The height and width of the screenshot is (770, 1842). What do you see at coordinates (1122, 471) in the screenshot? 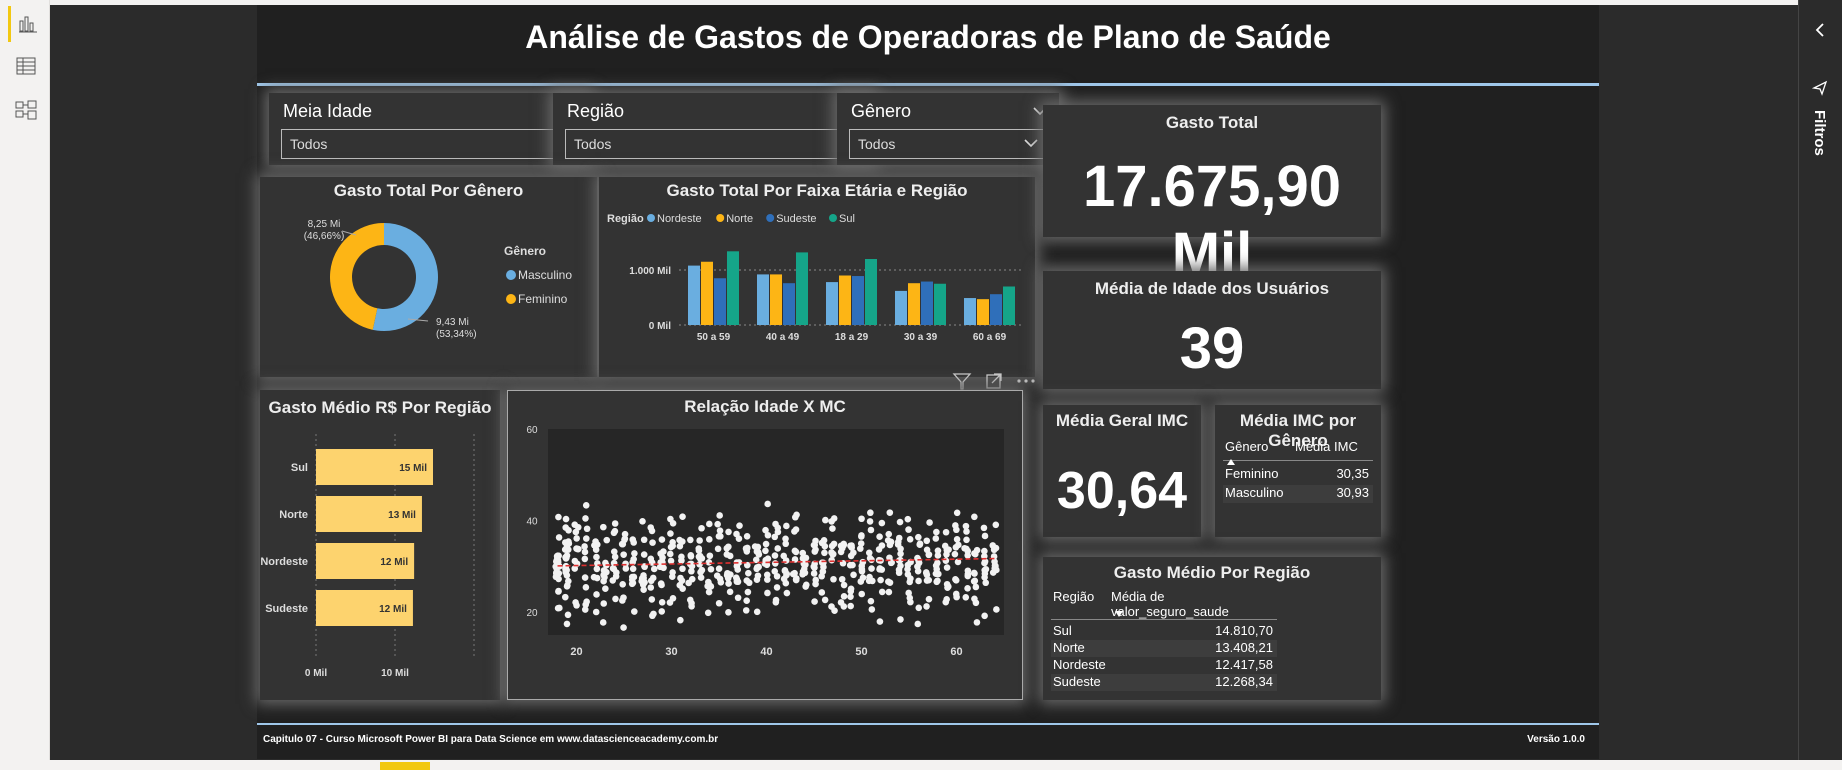
I see `card-media-imc: Média Geral IMC 30,64` at bounding box center [1122, 471].